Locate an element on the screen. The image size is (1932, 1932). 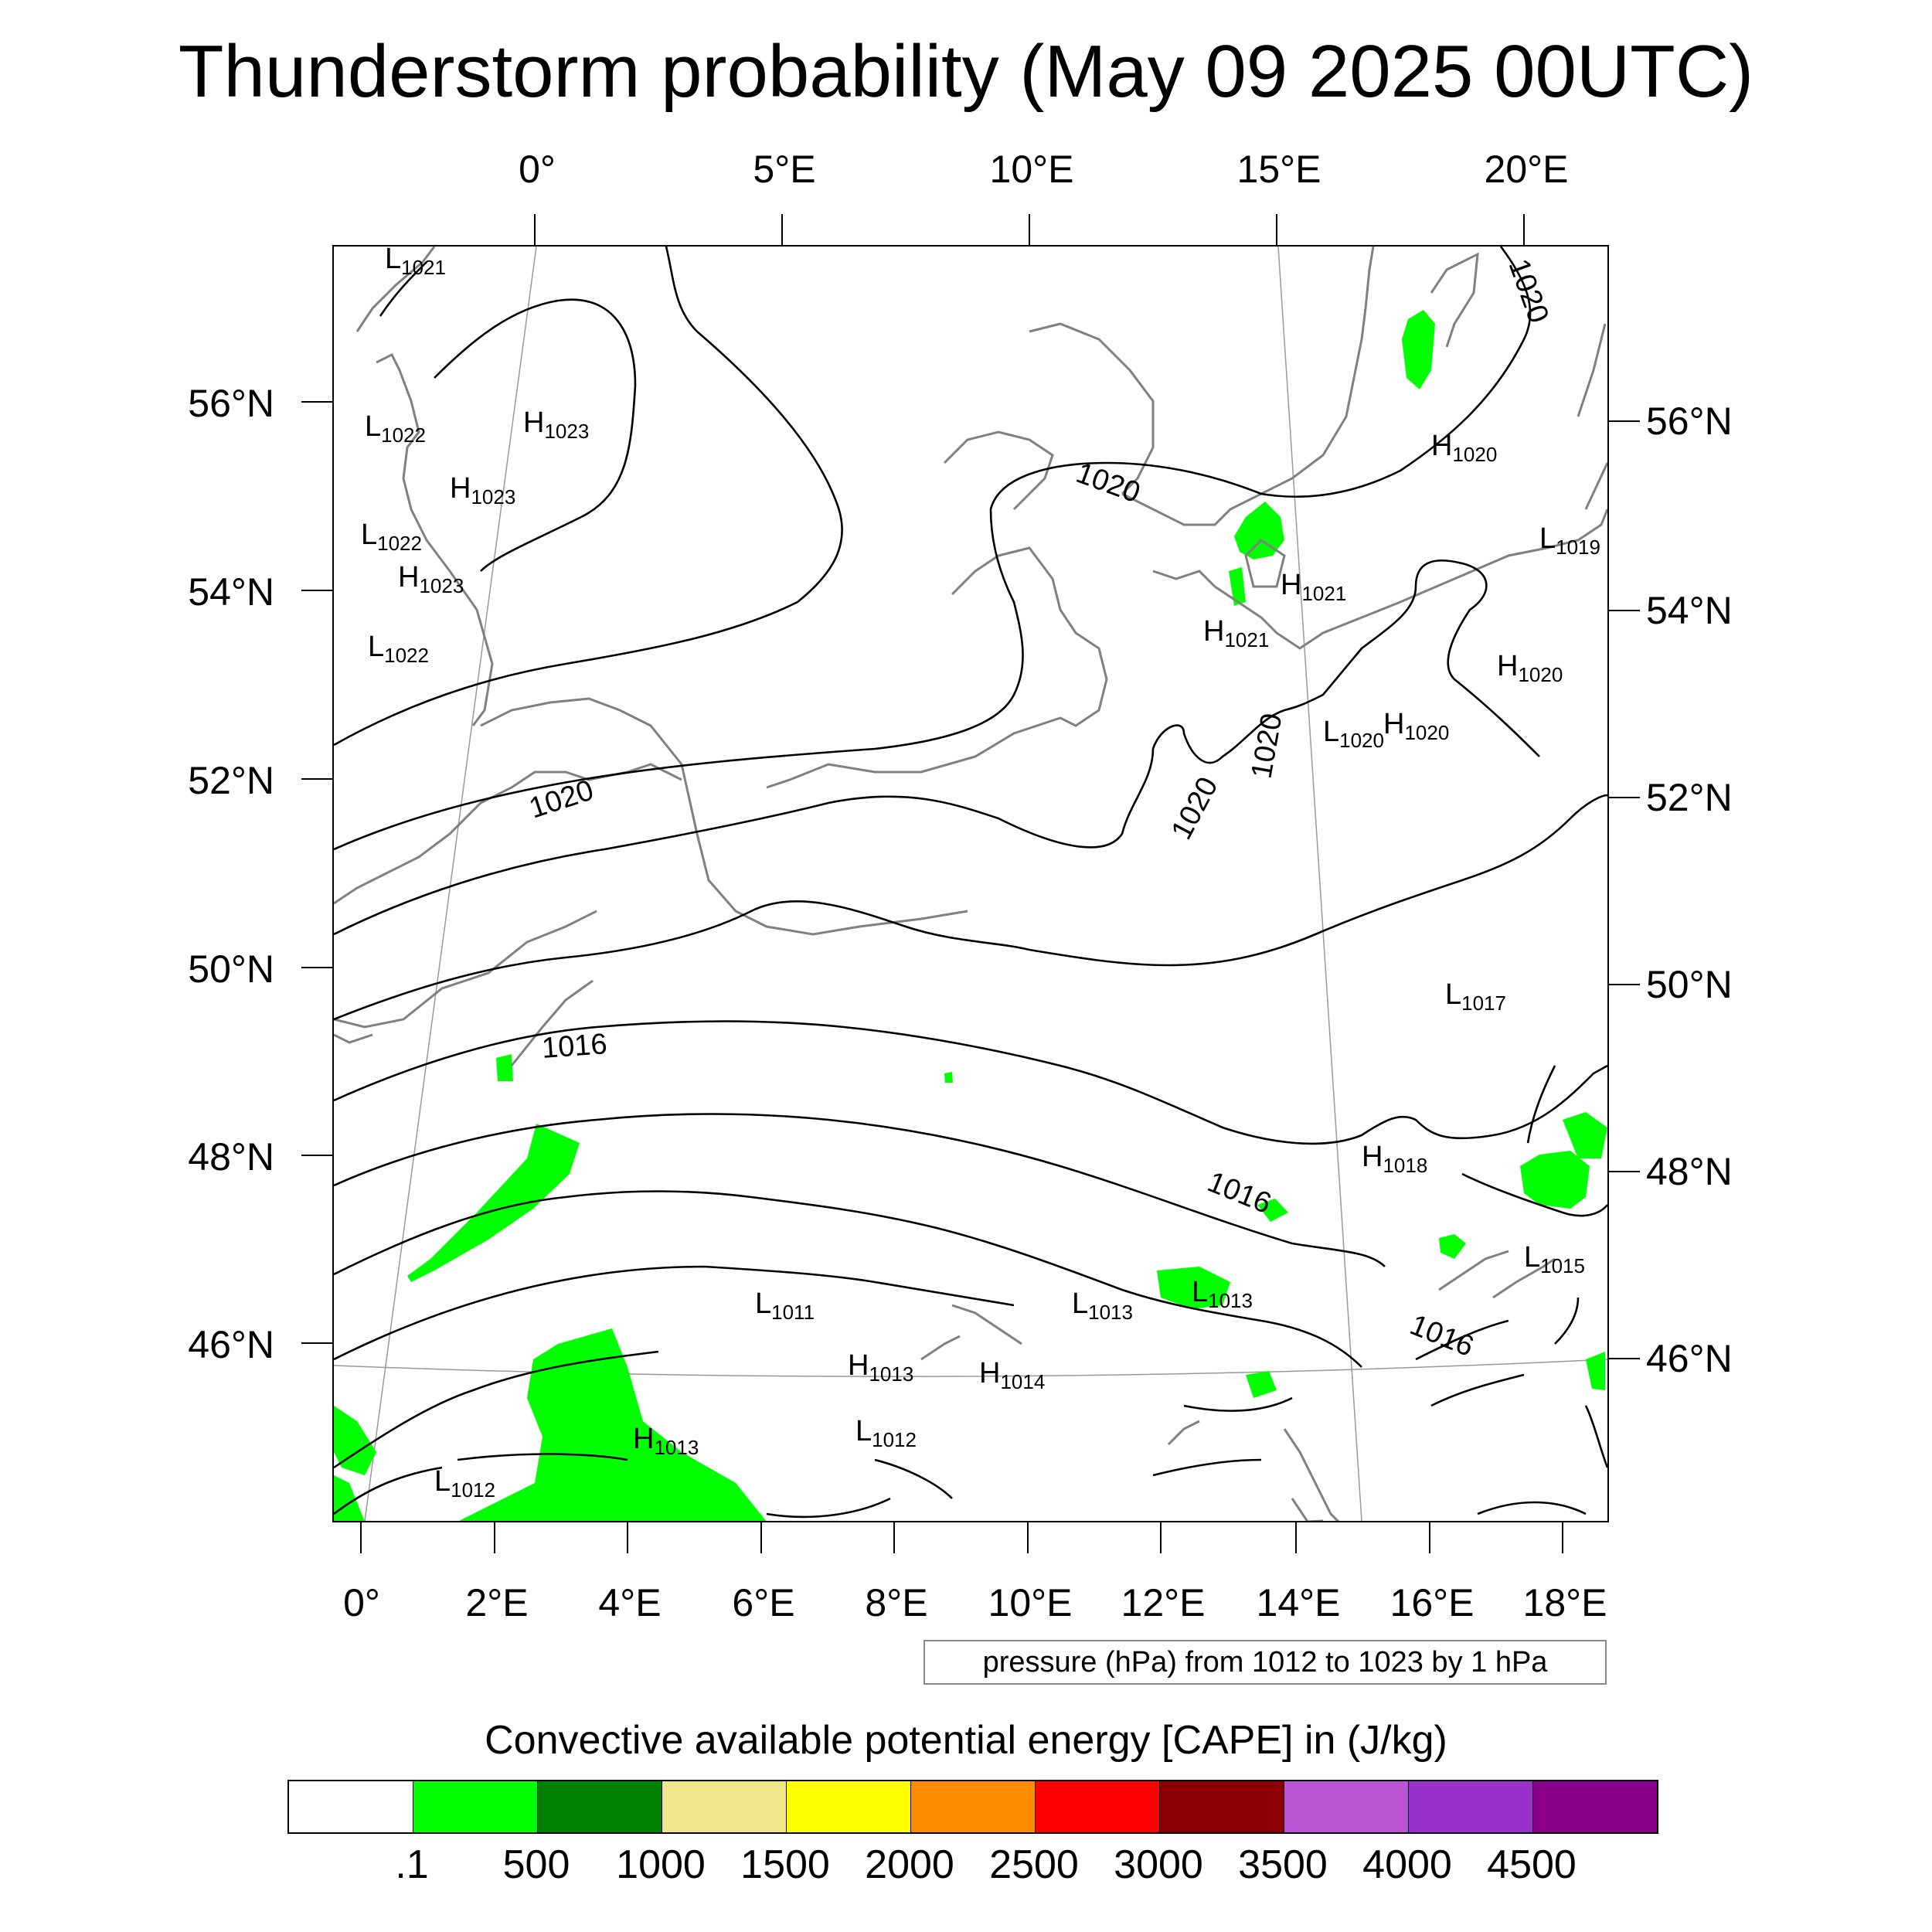
colorbar-label: 3000 is located at coordinates (1158, 1865).